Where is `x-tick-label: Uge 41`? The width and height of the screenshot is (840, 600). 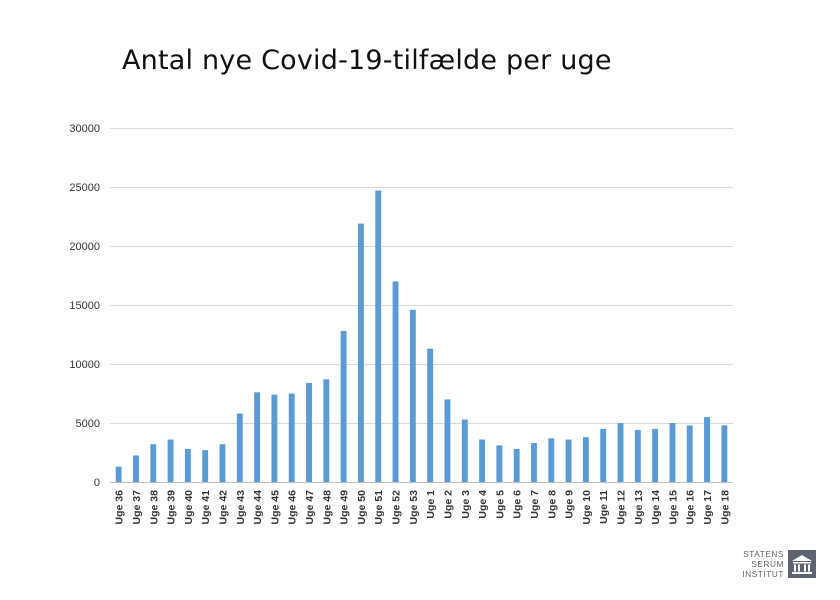
x-tick-label: Uge 41 is located at coordinates (206, 507).